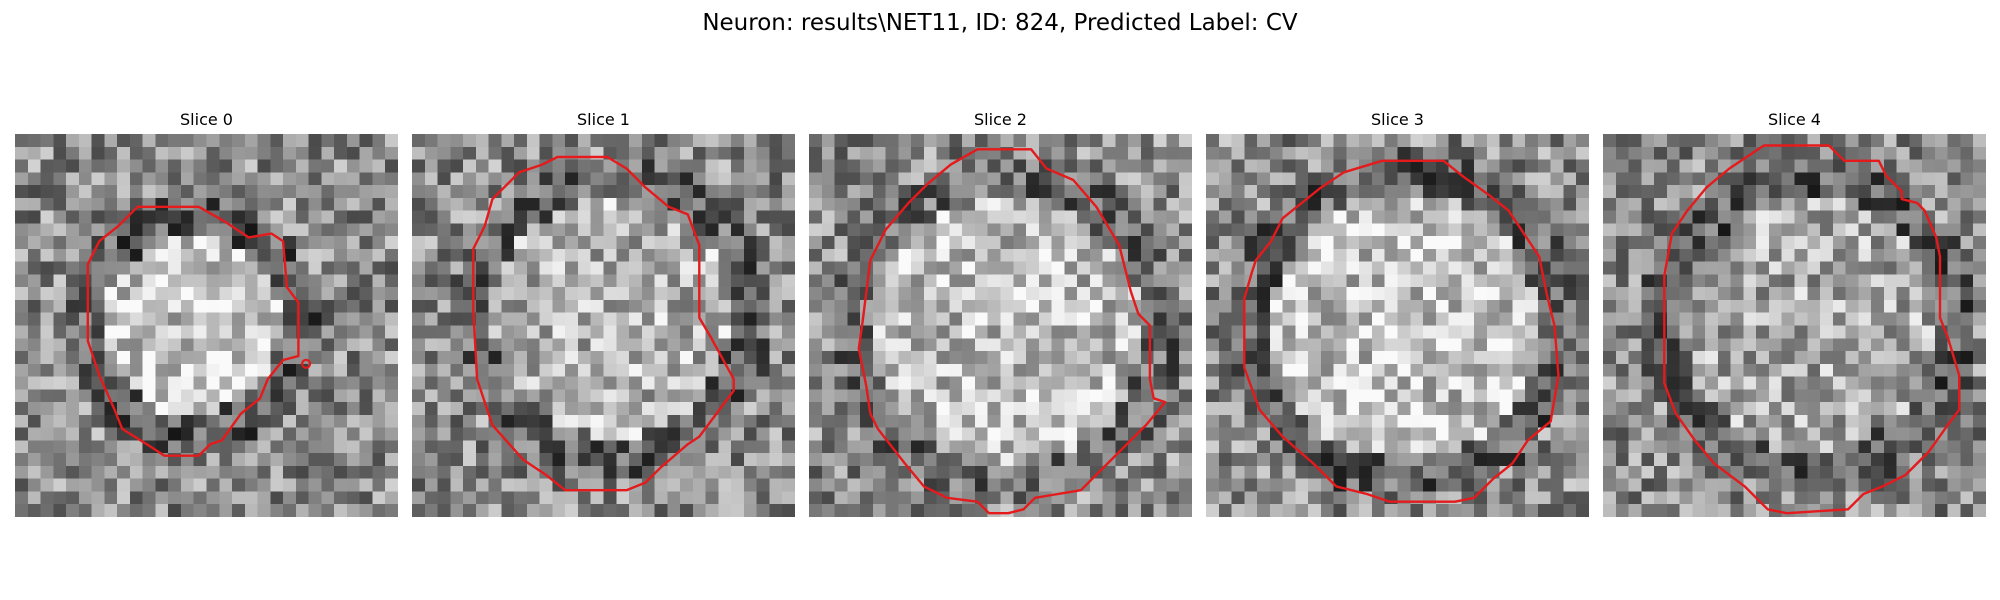 The image size is (2000, 600). Describe the element at coordinates (603, 119) in the screenshot. I see `slice-title: Slice 1` at that location.